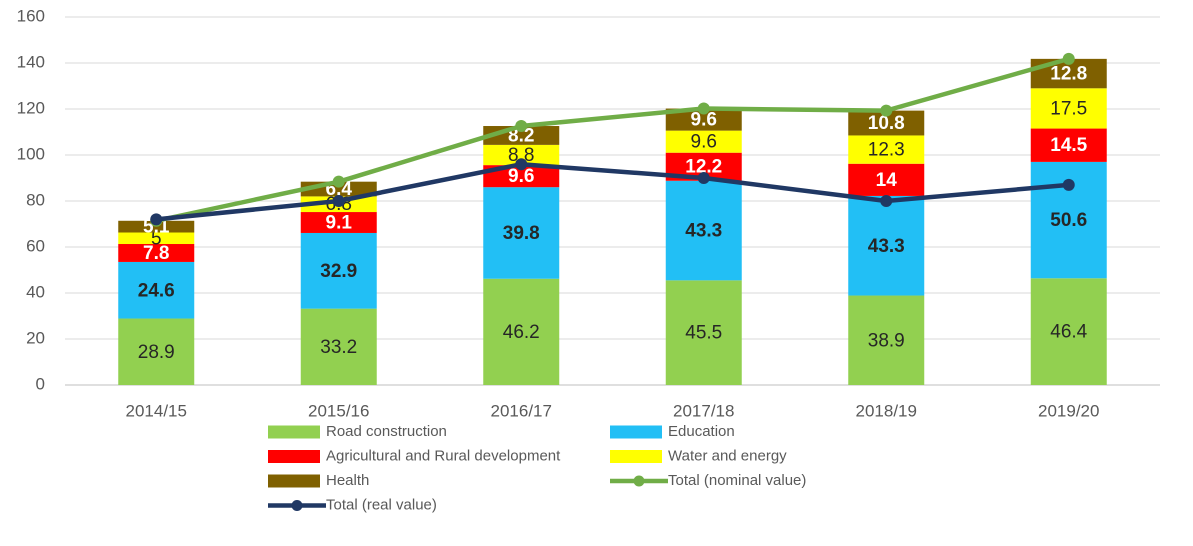 This screenshot has height=546, width=1193. What do you see at coordinates (31, 61) in the screenshot?
I see `y-tick-label: 140` at bounding box center [31, 61].